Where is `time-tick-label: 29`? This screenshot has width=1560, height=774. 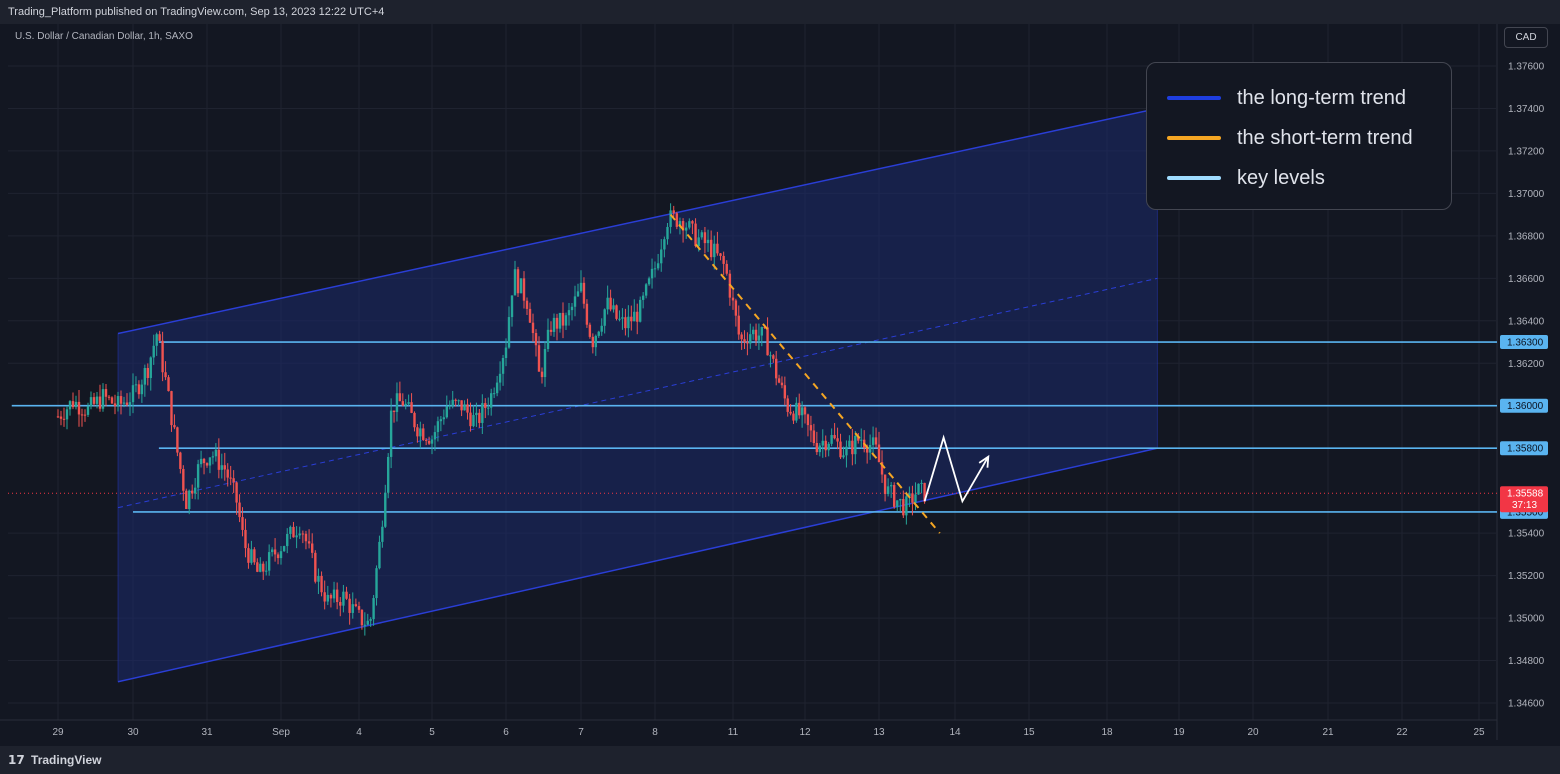 time-tick-label: 29 is located at coordinates (58, 732).